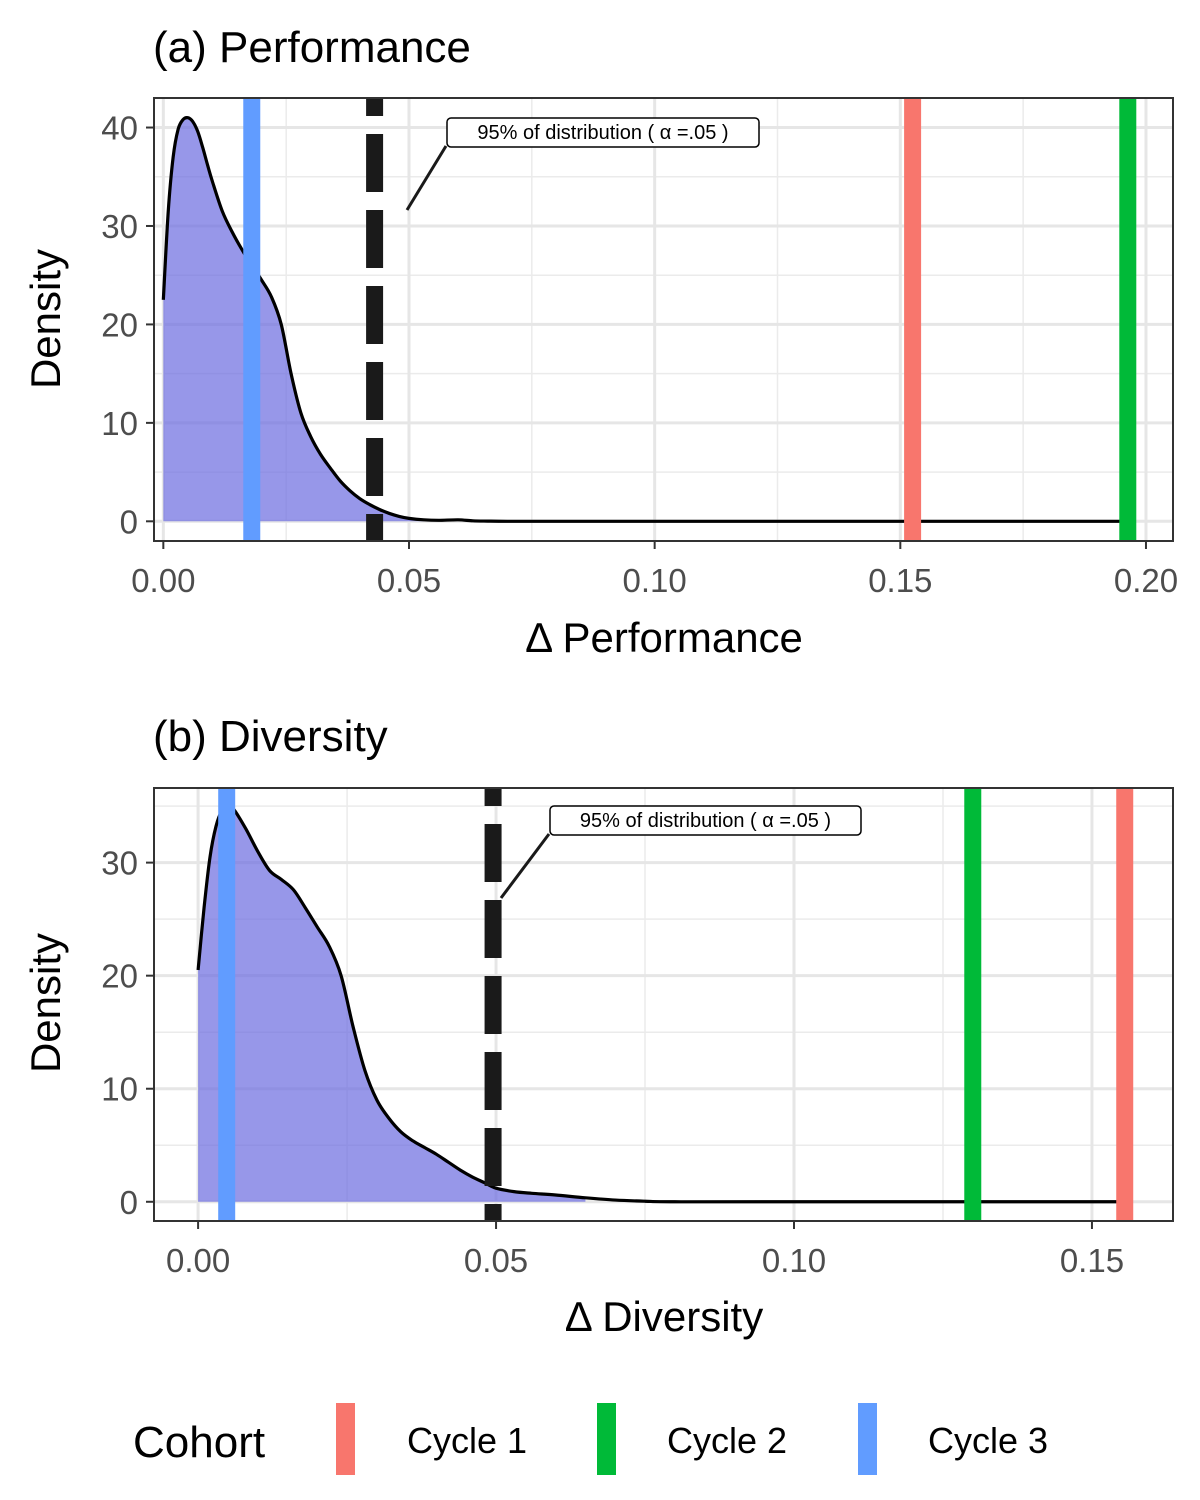 The image size is (1200, 1500). I want to click on legend-label-cycle-1: Cycle 1, so click(467, 1440).